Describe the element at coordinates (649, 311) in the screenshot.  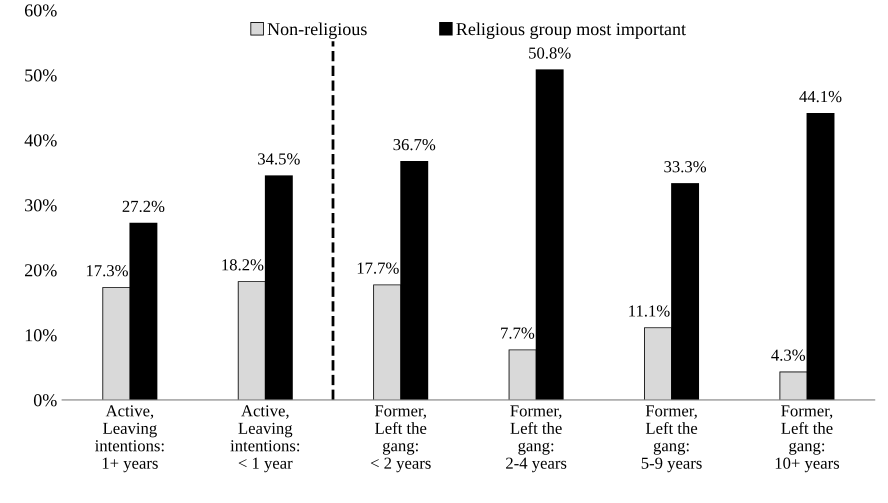
I see `data-label: 11.1%` at that location.